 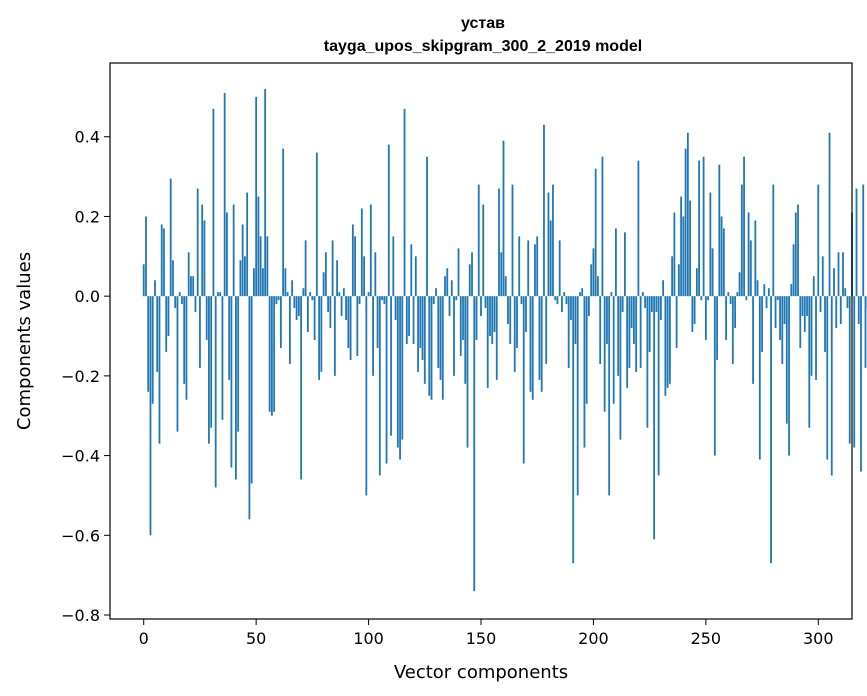 I want to click on x-axis-ticks: 0 50 100 150 200 250 300, so click(x=486, y=633).